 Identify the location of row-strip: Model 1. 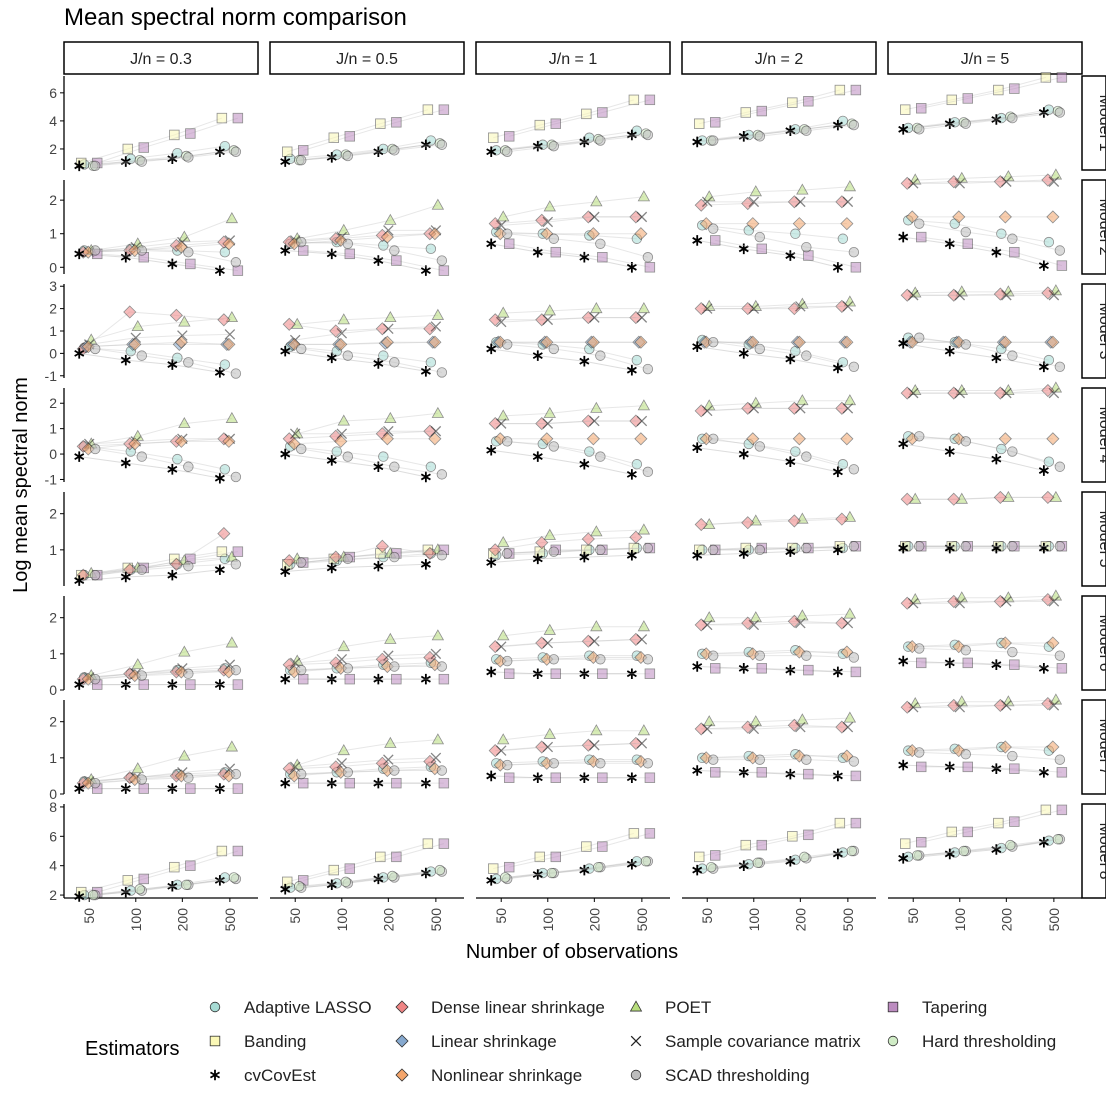
(1093, 123).